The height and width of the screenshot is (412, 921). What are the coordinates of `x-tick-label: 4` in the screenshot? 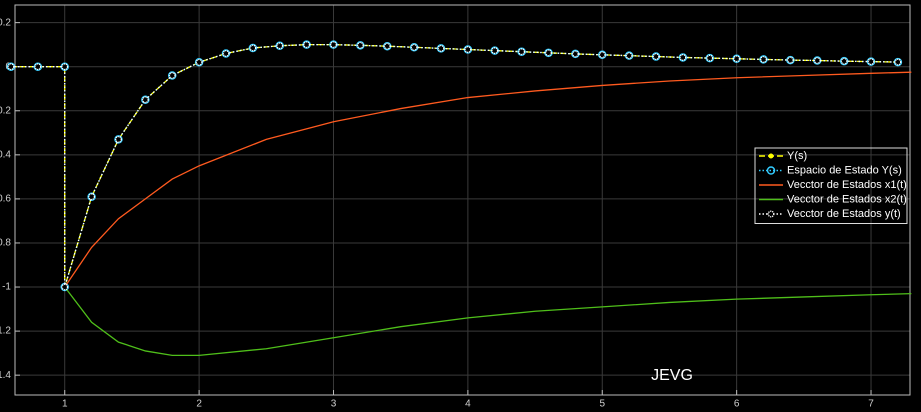 It's located at (468, 404).